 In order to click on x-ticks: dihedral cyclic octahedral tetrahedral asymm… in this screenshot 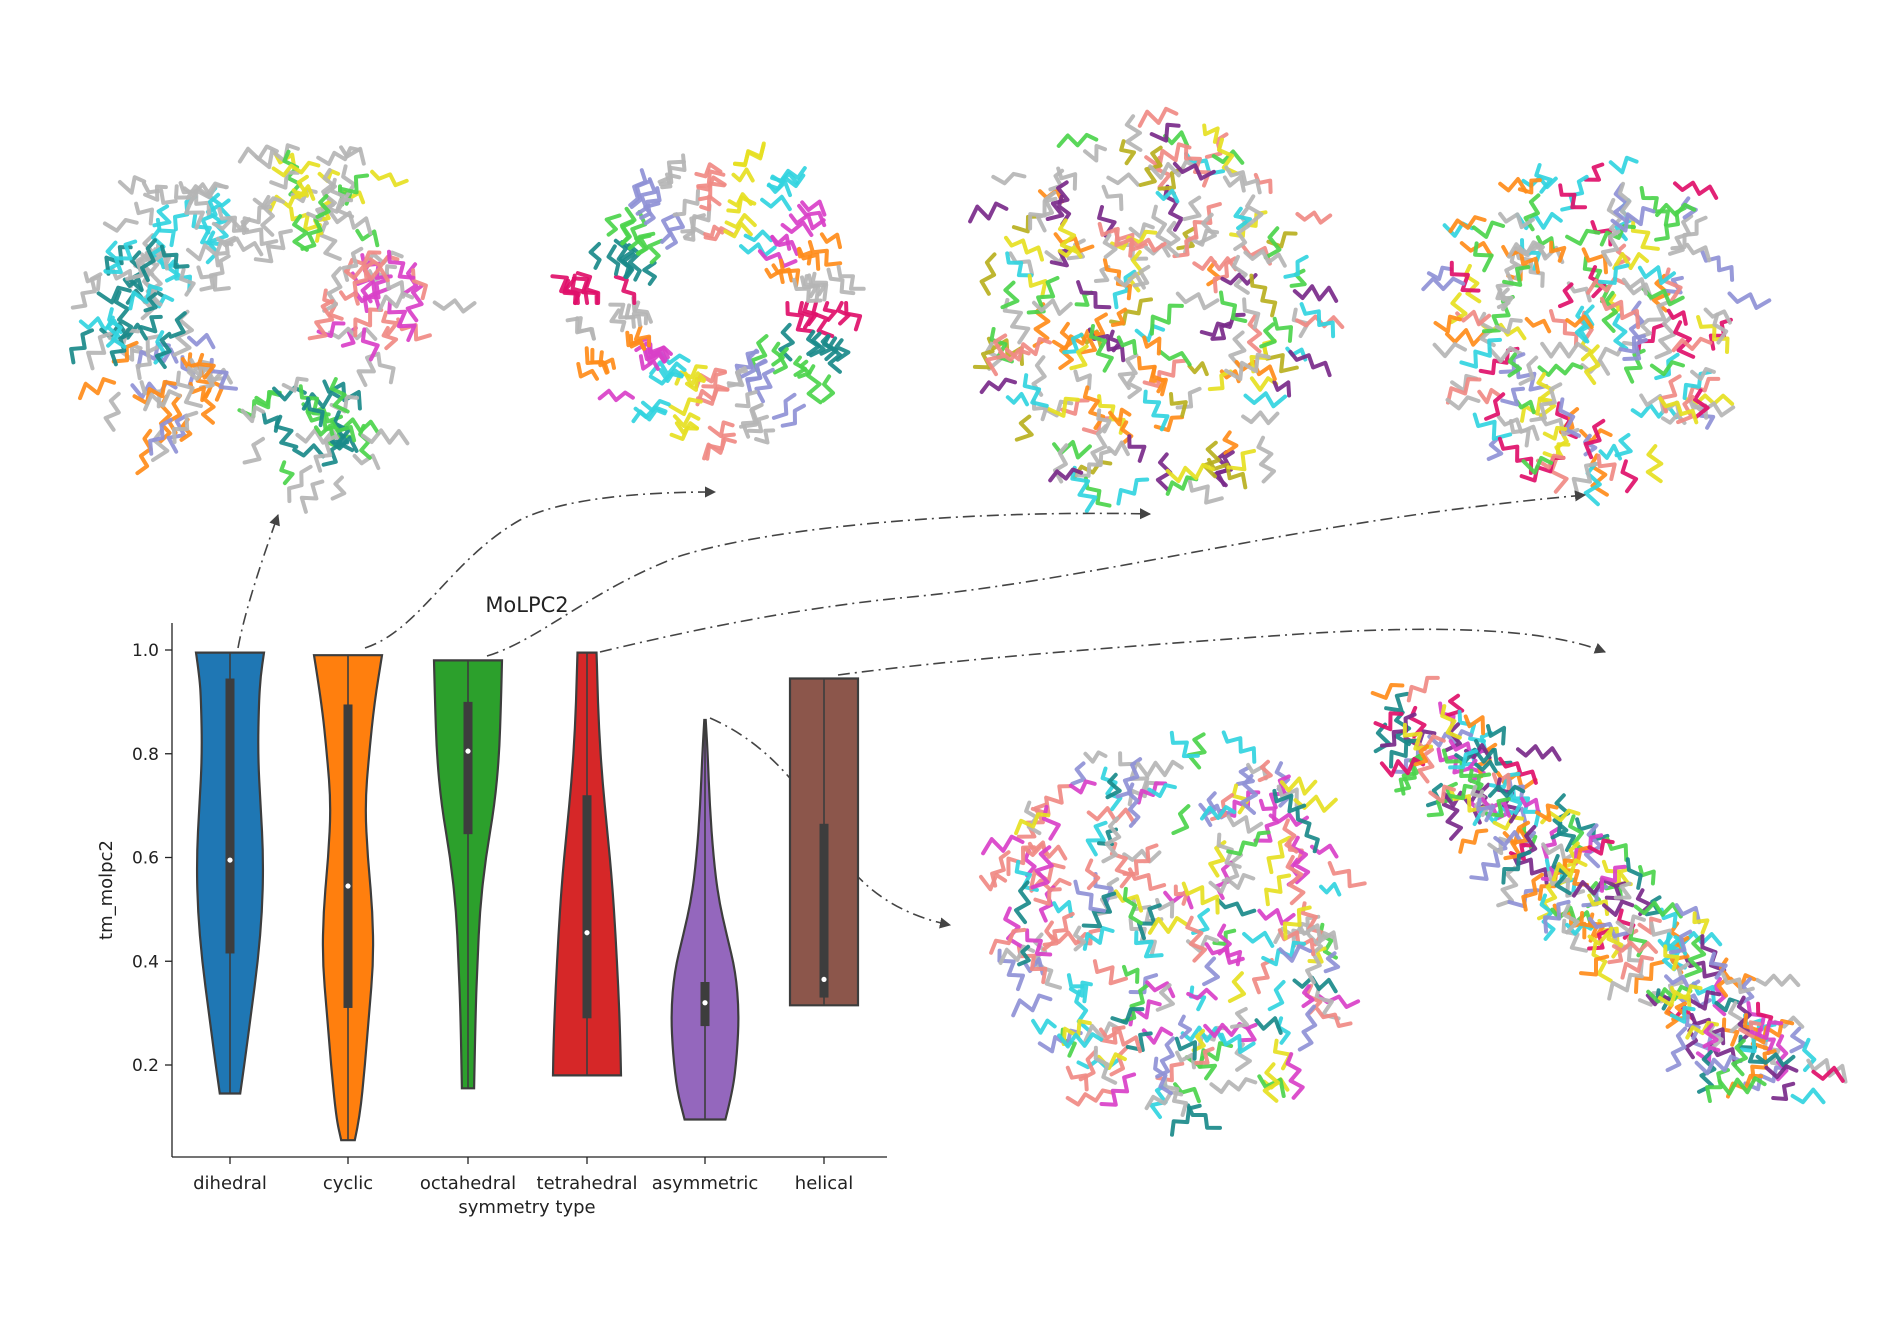, I will do `click(523, 1175)`.